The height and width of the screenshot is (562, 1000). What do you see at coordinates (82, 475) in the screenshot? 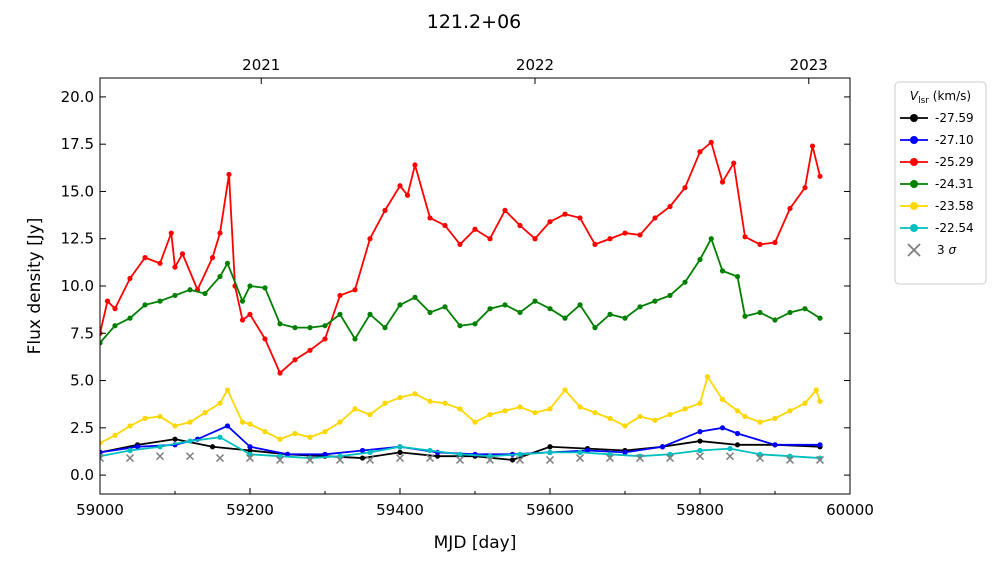
I see `y-tick-label-0: 0.0` at bounding box center [82, 475].